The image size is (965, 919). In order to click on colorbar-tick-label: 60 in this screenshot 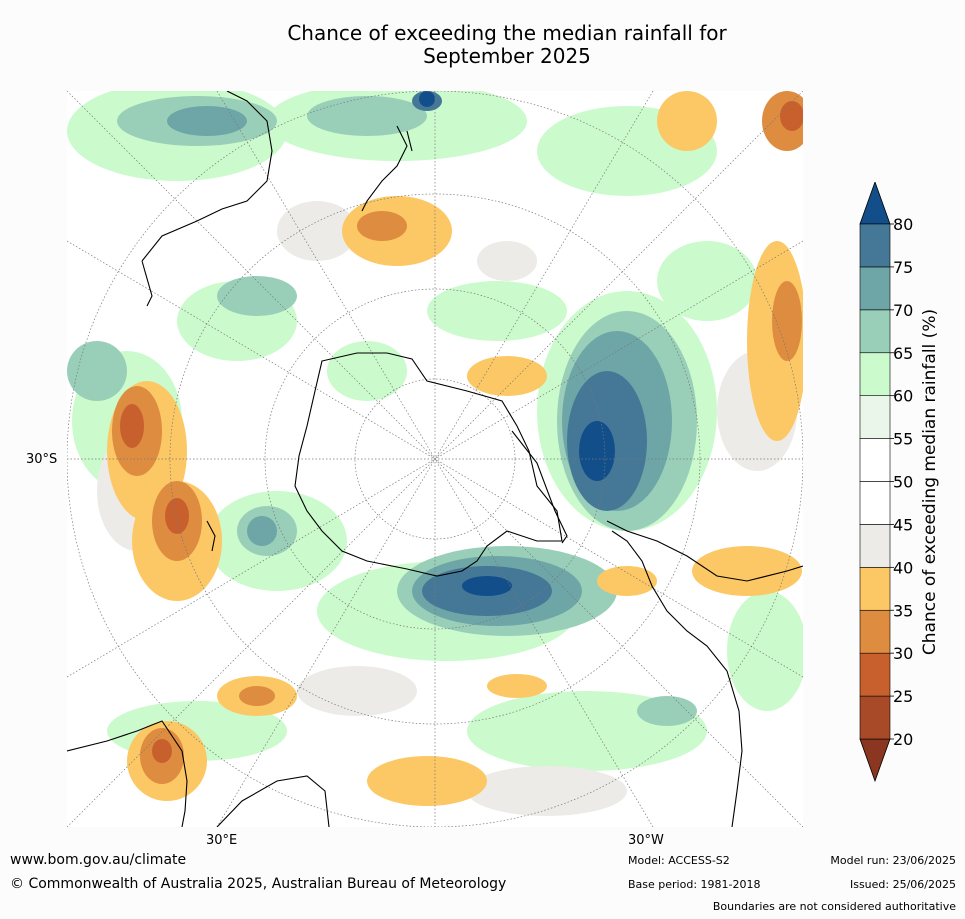, I will do `click(903, 396)`.